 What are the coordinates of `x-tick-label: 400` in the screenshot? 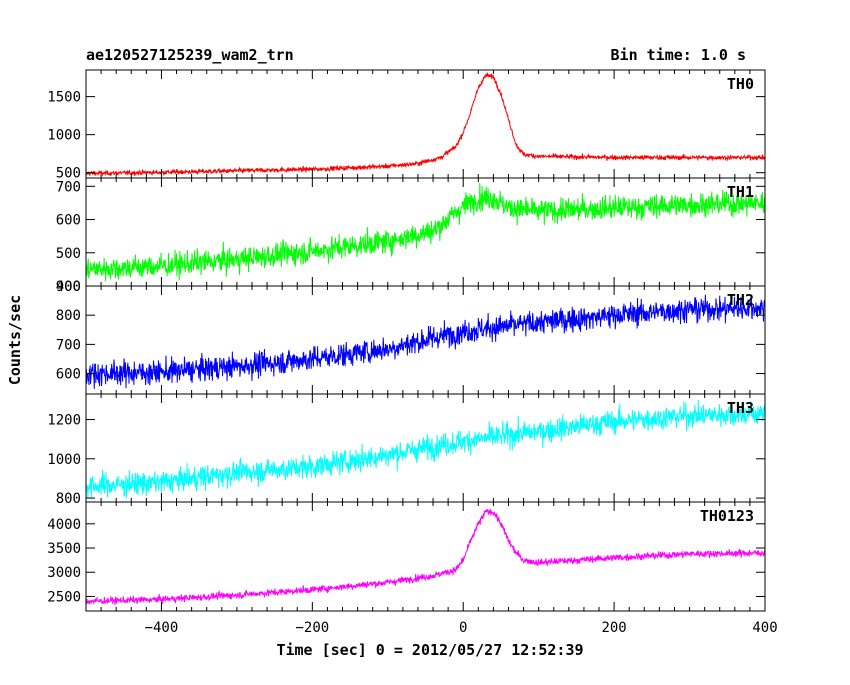 It's located at (764, 628).